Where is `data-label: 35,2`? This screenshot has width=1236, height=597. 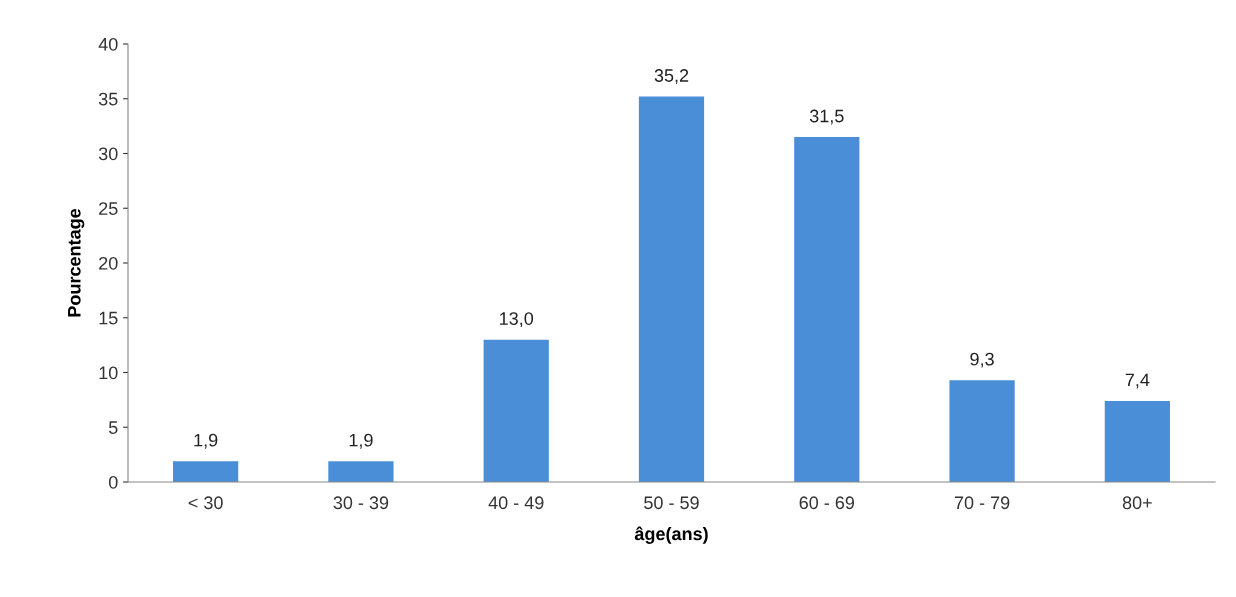 data-label: 35,2 is located at coordinates (671, 77).